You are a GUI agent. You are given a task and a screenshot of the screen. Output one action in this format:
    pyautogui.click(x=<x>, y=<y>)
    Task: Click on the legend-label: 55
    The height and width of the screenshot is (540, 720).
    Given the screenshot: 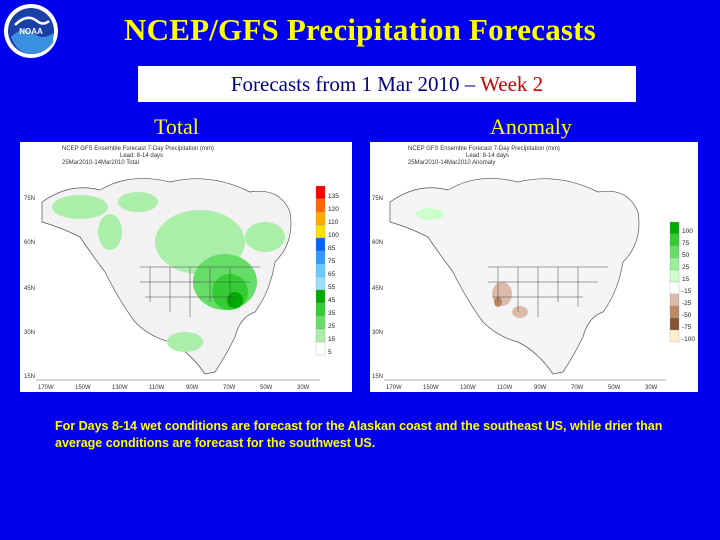 What is the action you would take?
    pyautogui.click(x=332, y=287)
    